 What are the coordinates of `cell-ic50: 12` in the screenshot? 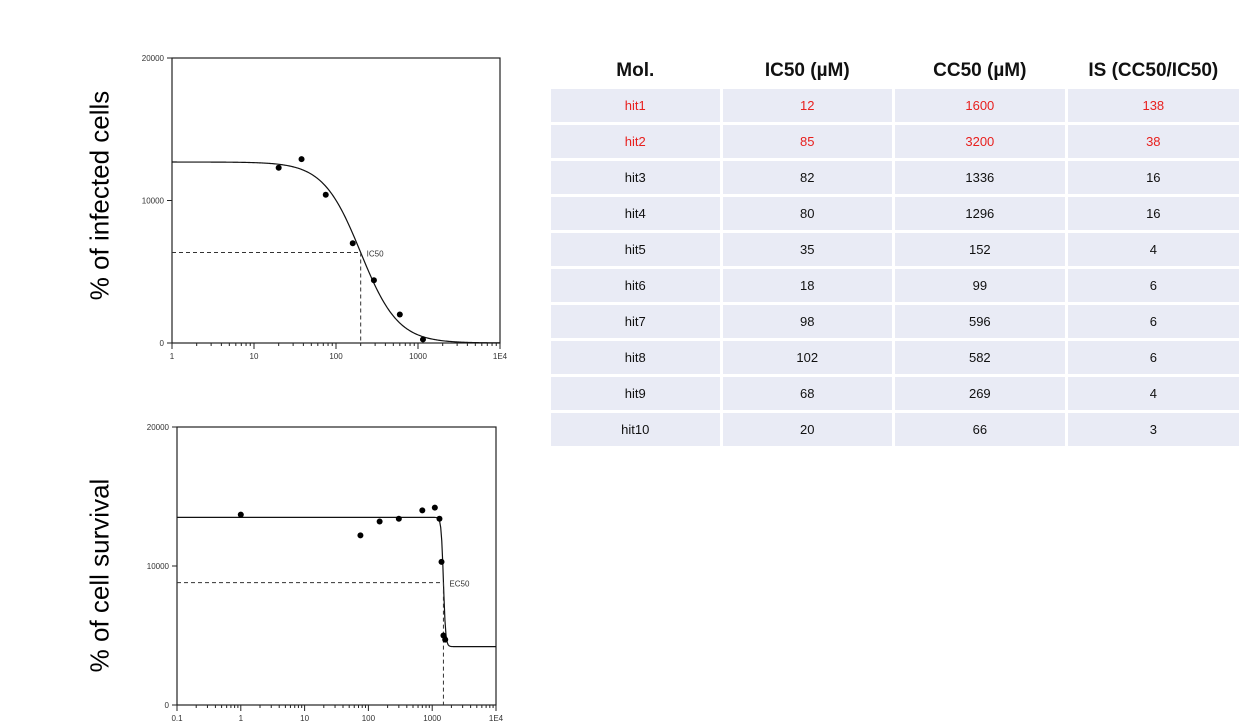 It's located at (807, 105).